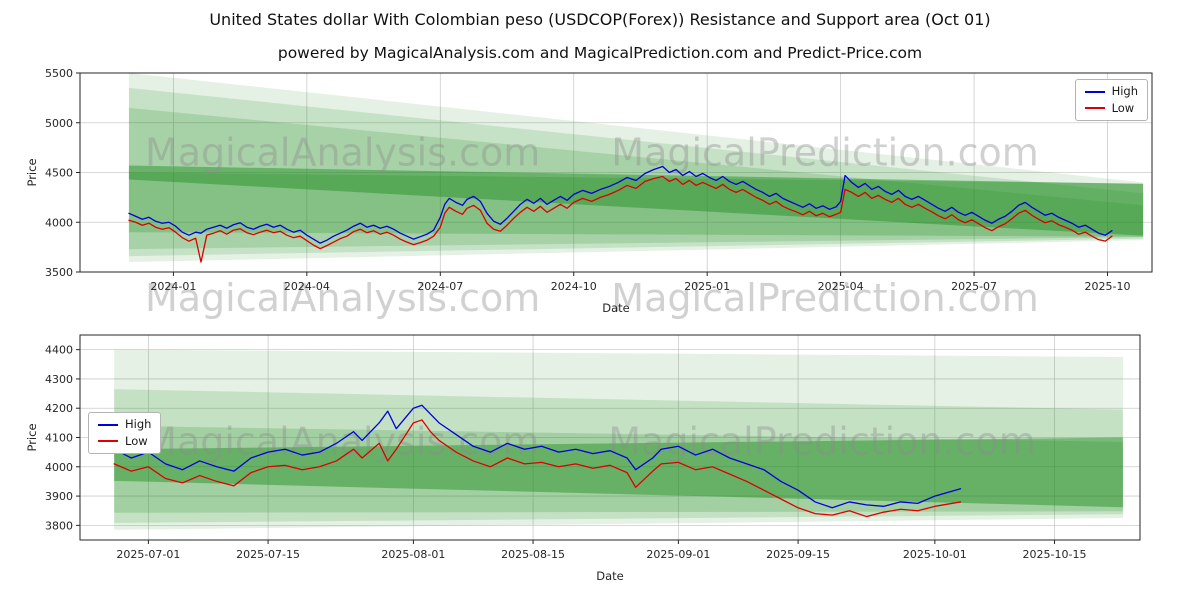 The height and width of the screenshot is (600, 1200). What do you see at coordinates (413, 554) in the screenshot?
I see `x-tick-label: 2025-08-01` at bounding box center [413, 554].